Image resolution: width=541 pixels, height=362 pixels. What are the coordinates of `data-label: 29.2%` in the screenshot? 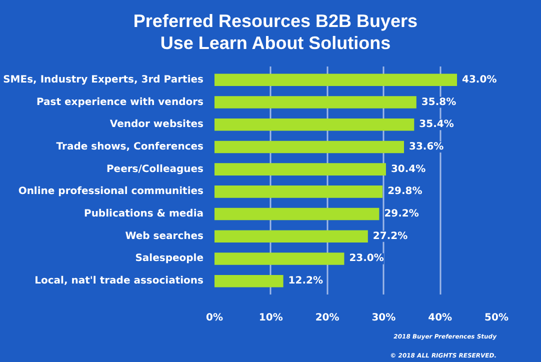 It's located at (401, 214).